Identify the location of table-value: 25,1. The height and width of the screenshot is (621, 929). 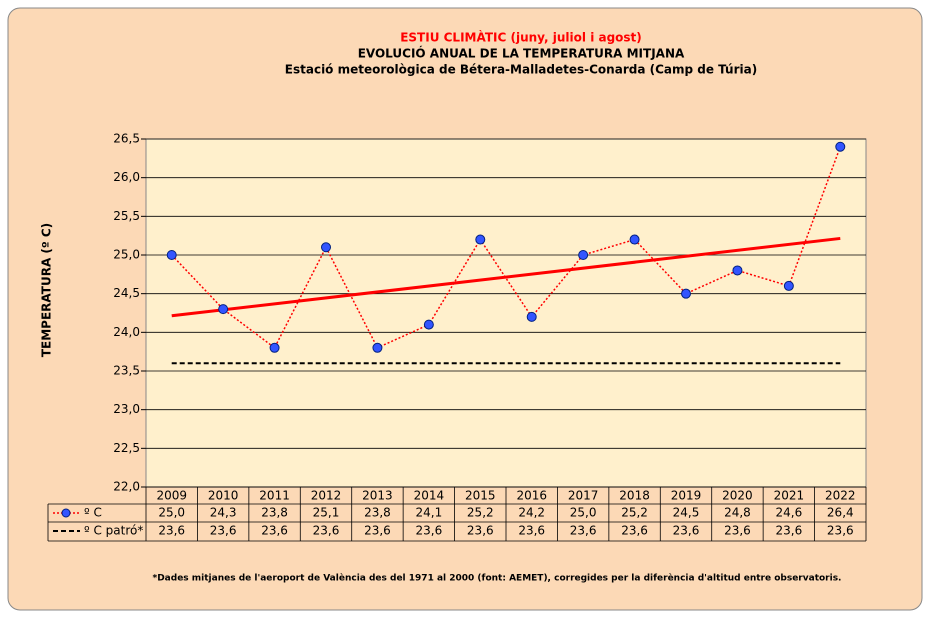
(326, 513).